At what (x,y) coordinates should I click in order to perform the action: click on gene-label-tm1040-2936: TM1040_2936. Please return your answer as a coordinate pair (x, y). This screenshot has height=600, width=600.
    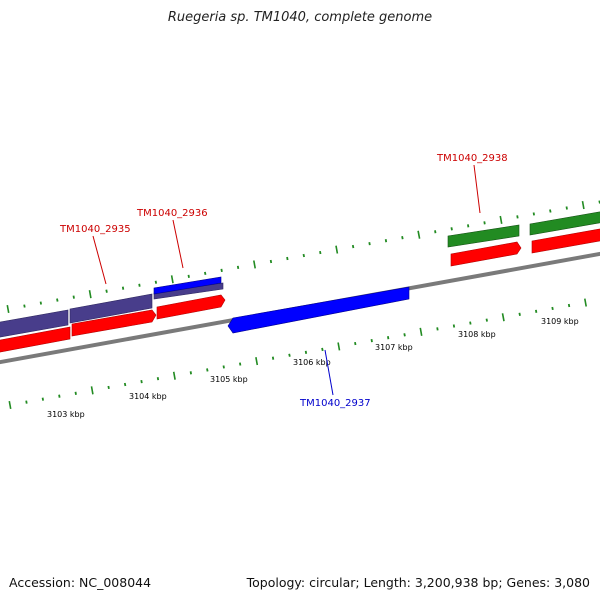
    Looking at the image, I should click on (172, 238).